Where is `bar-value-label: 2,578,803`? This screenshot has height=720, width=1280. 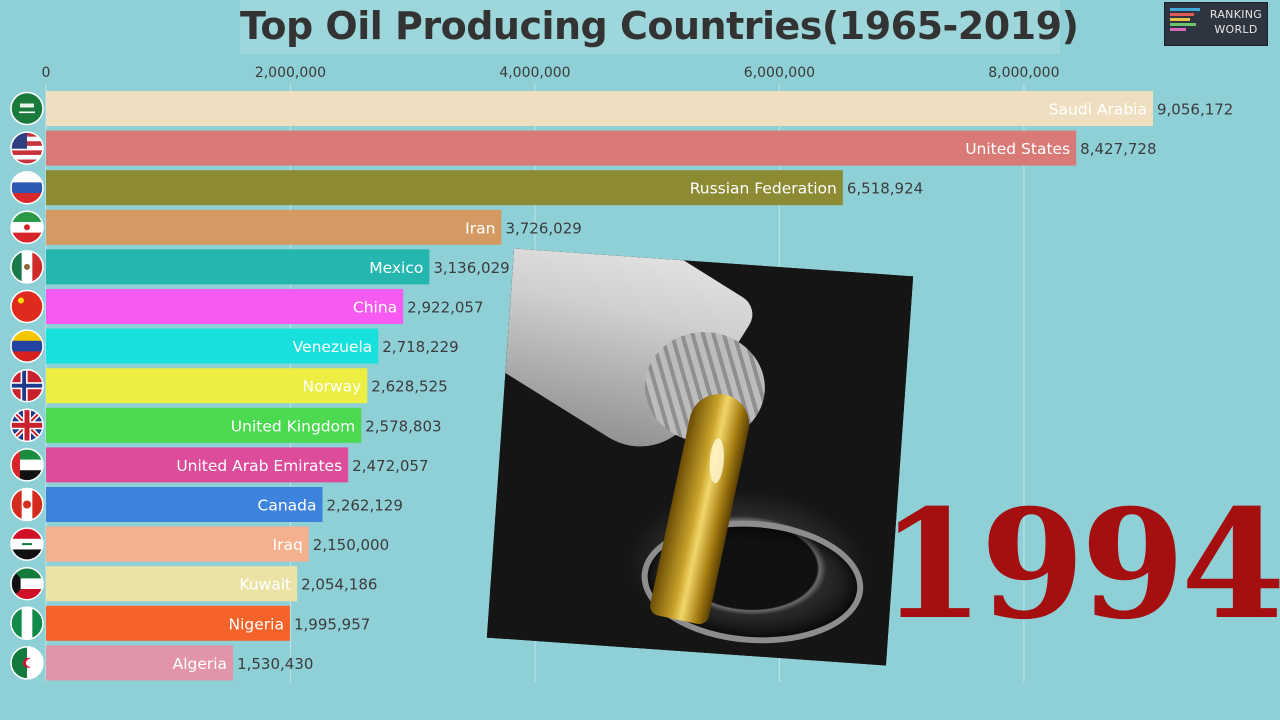 bar-value-label: 2,578,803 is located at coordinates (403, 426).